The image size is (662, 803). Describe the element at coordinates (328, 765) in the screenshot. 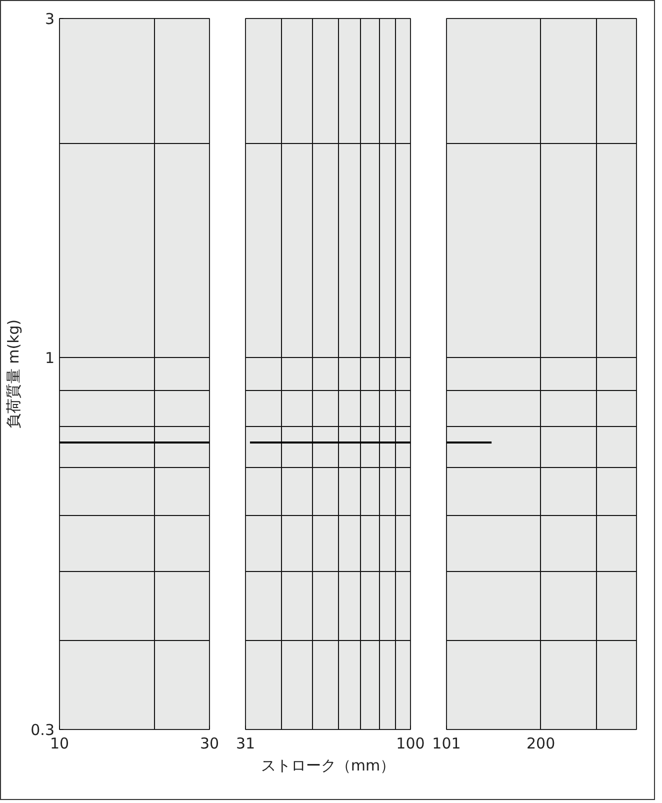

I see `x-axis-title: ストローク（mm）` at that location.